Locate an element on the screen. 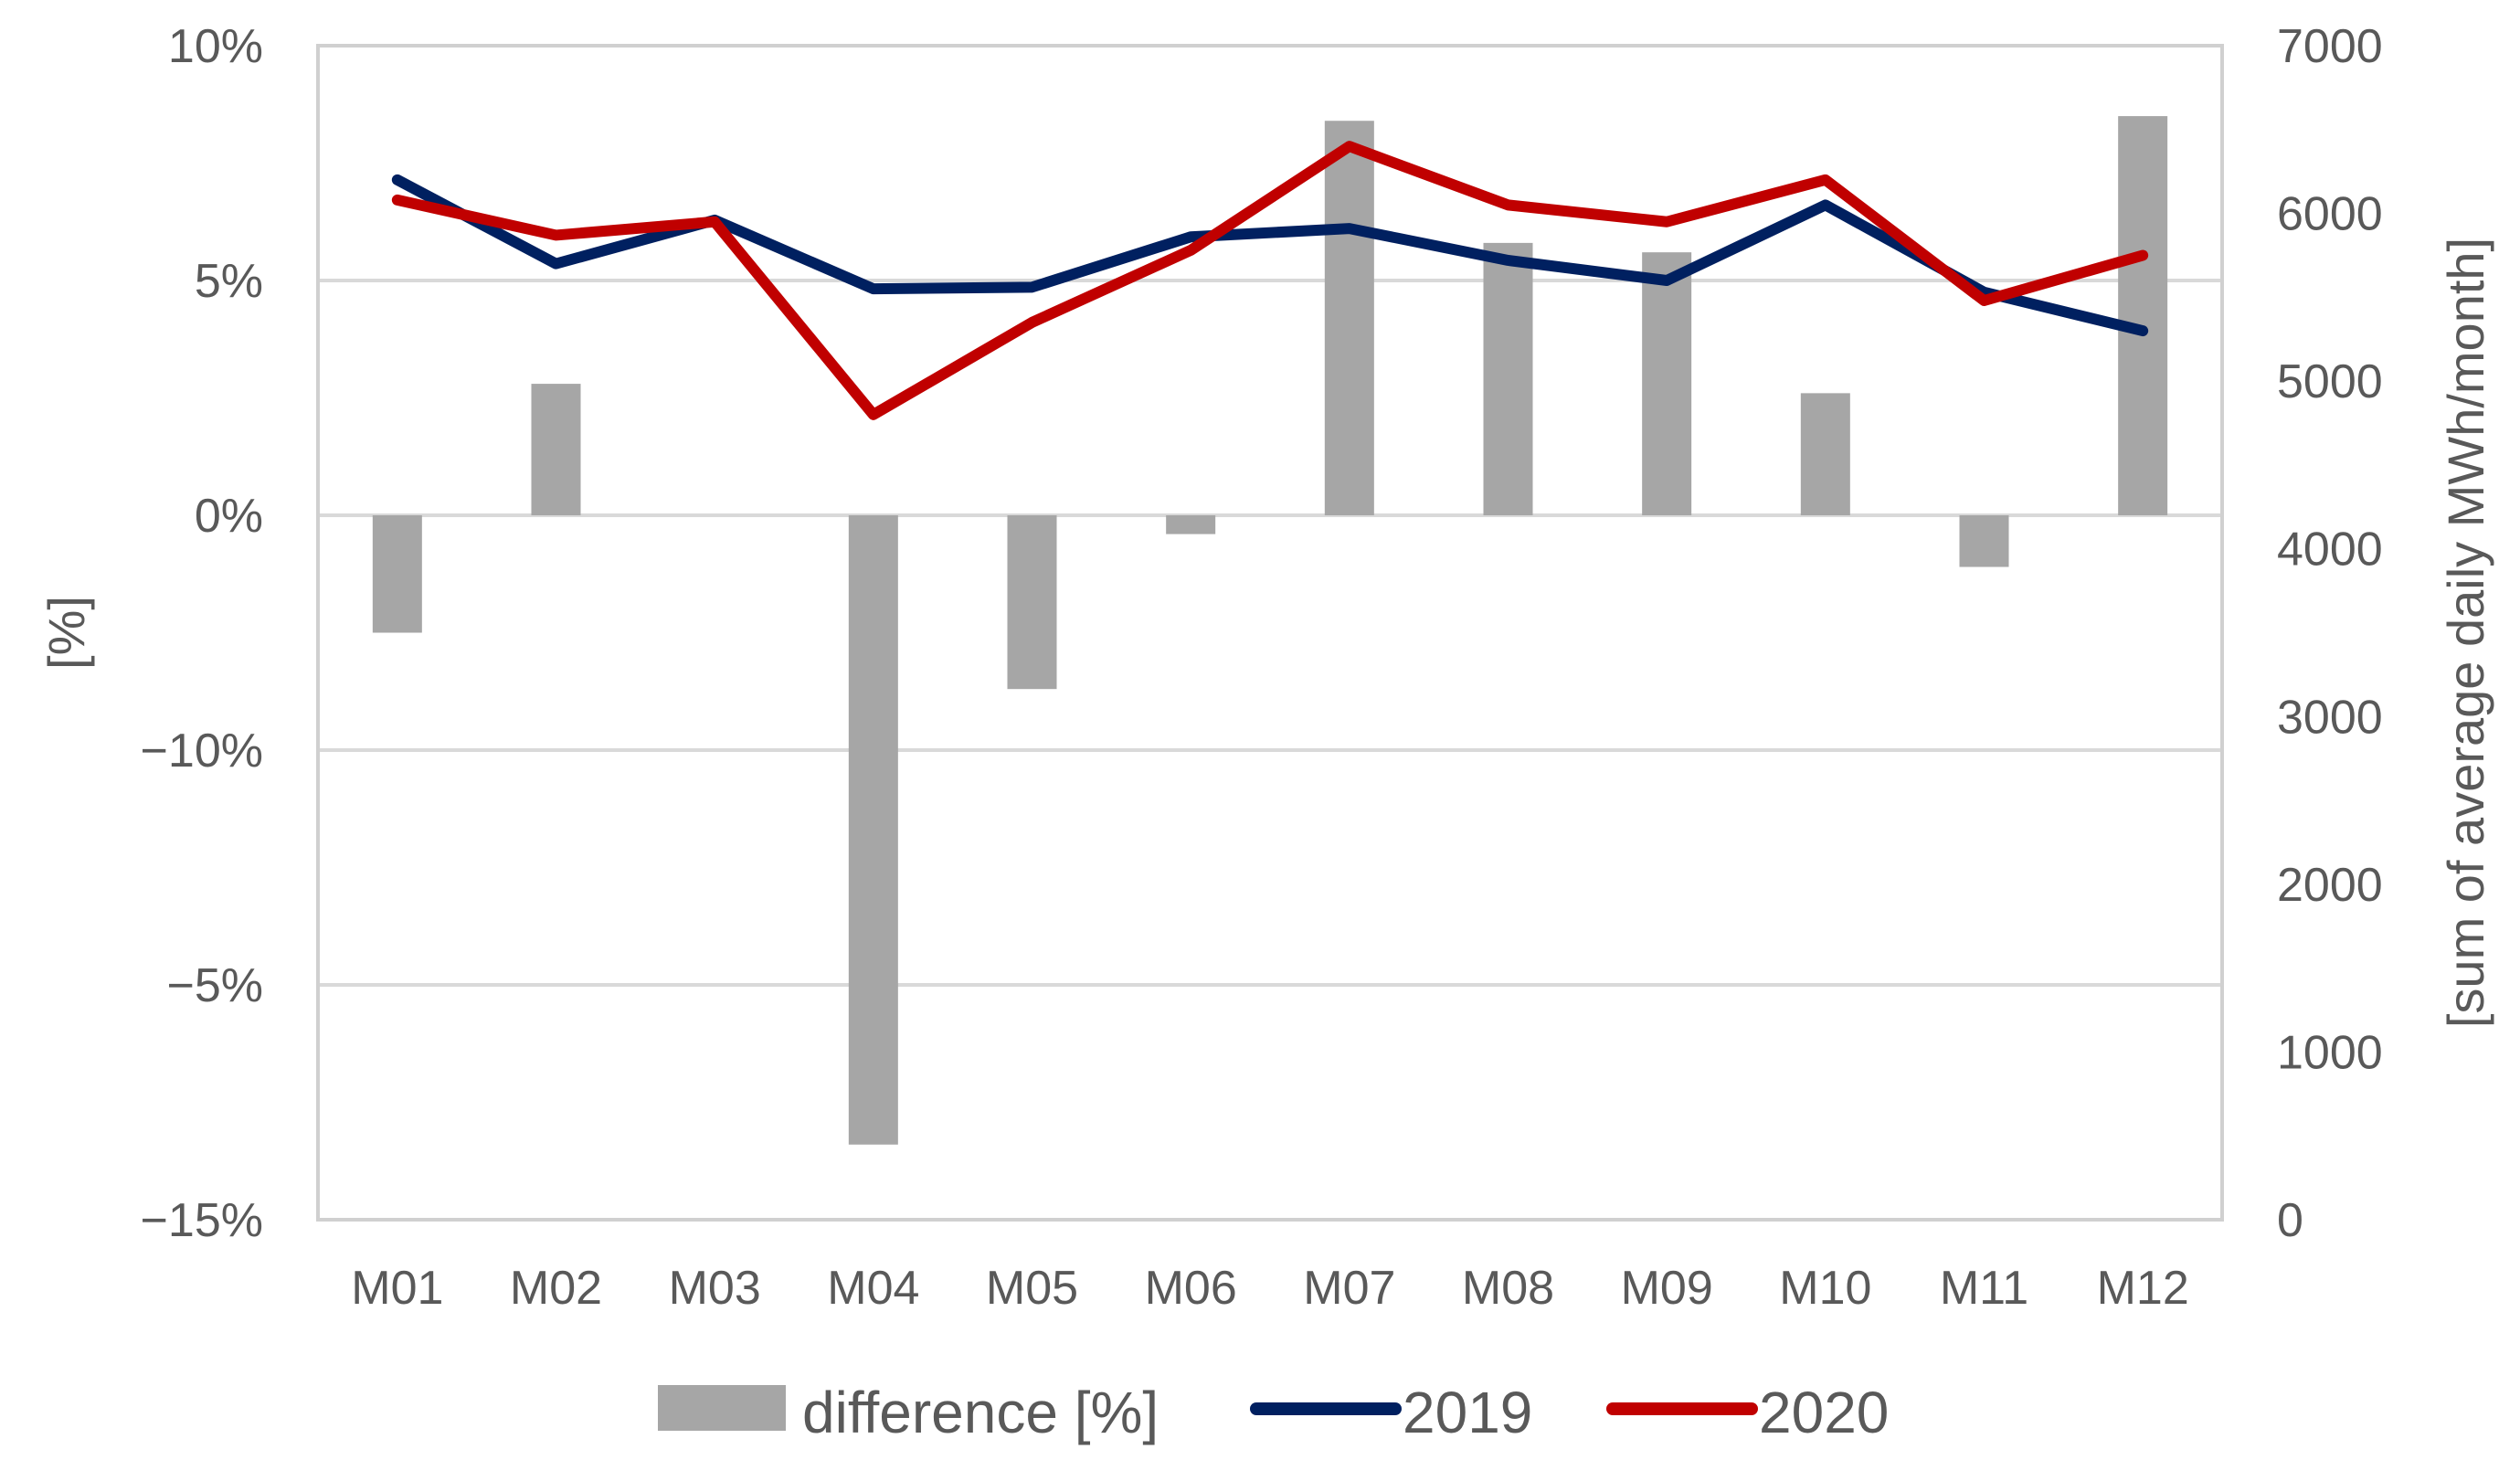 This screenshot has width=2520, height=1481. x-tick-label: M12 is located at coordinates (2143, 1289).